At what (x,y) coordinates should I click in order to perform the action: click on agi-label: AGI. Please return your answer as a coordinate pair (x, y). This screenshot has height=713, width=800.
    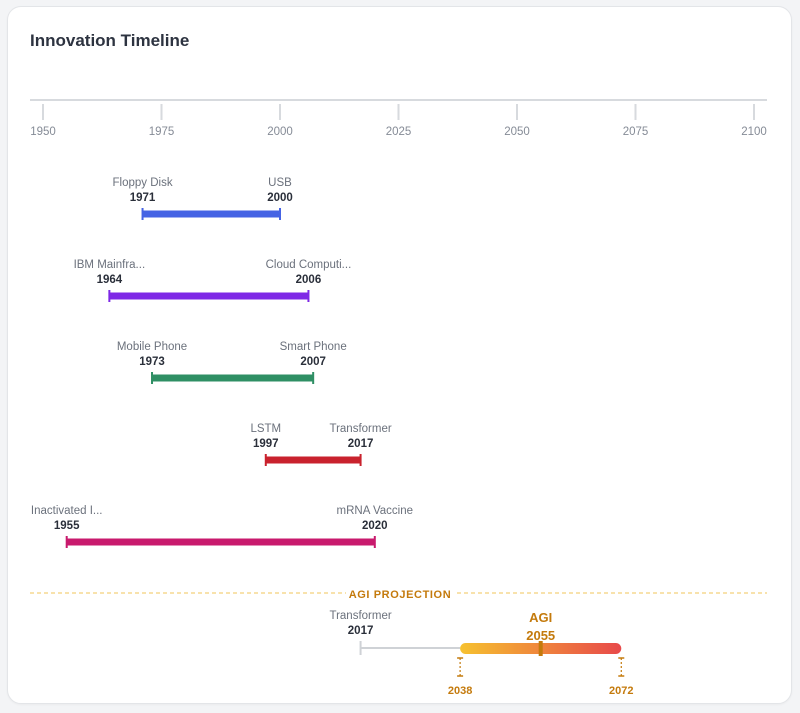
    Looking at the image, I should click on (540, 617).